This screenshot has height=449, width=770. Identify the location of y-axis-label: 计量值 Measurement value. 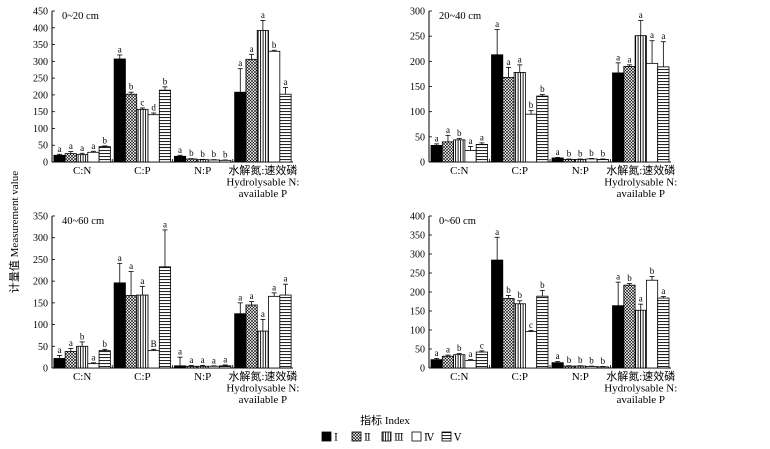
(14, 232).